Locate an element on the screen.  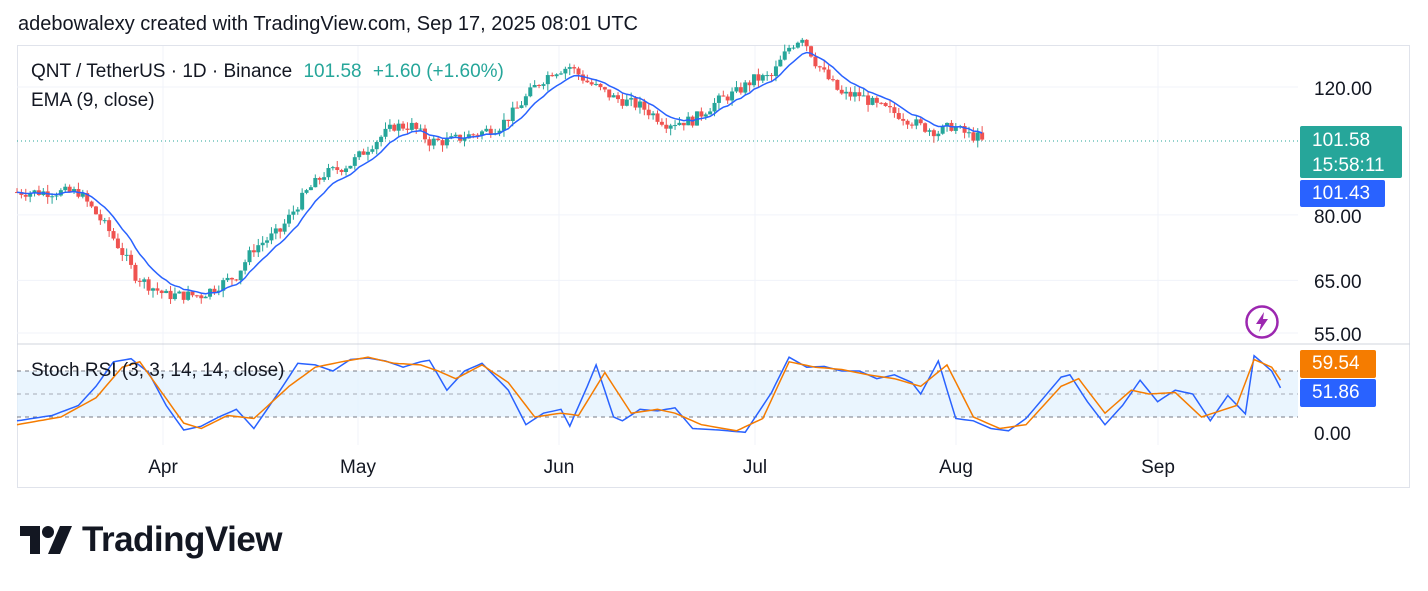
stoch-rsi-legend: Stoch RSI (3, 3, 14, 14, close) is located at coordinates (158, 370).